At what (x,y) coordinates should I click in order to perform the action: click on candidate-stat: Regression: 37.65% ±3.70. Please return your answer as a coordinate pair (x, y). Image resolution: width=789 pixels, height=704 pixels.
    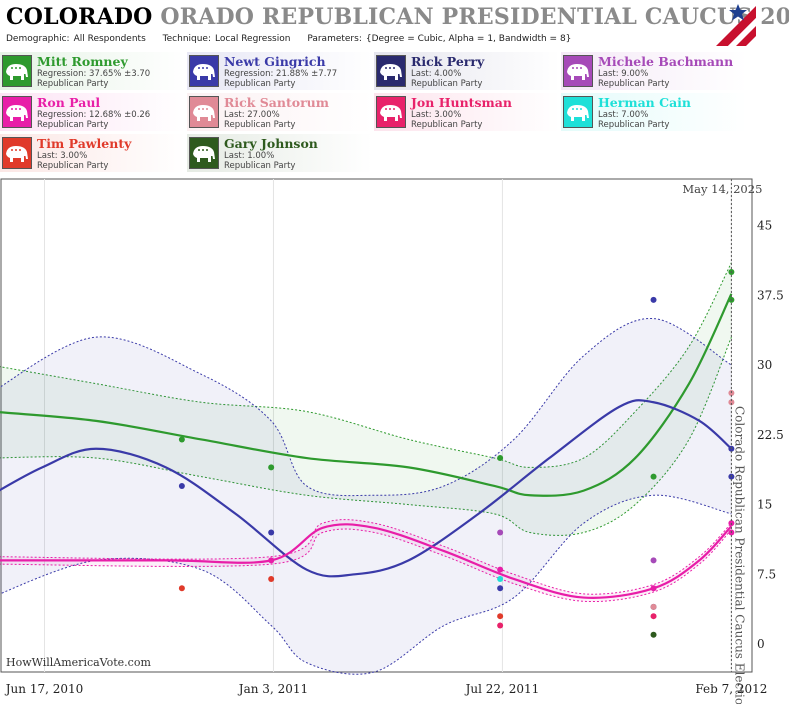
    Looking at the image, I should click on (94, 74).